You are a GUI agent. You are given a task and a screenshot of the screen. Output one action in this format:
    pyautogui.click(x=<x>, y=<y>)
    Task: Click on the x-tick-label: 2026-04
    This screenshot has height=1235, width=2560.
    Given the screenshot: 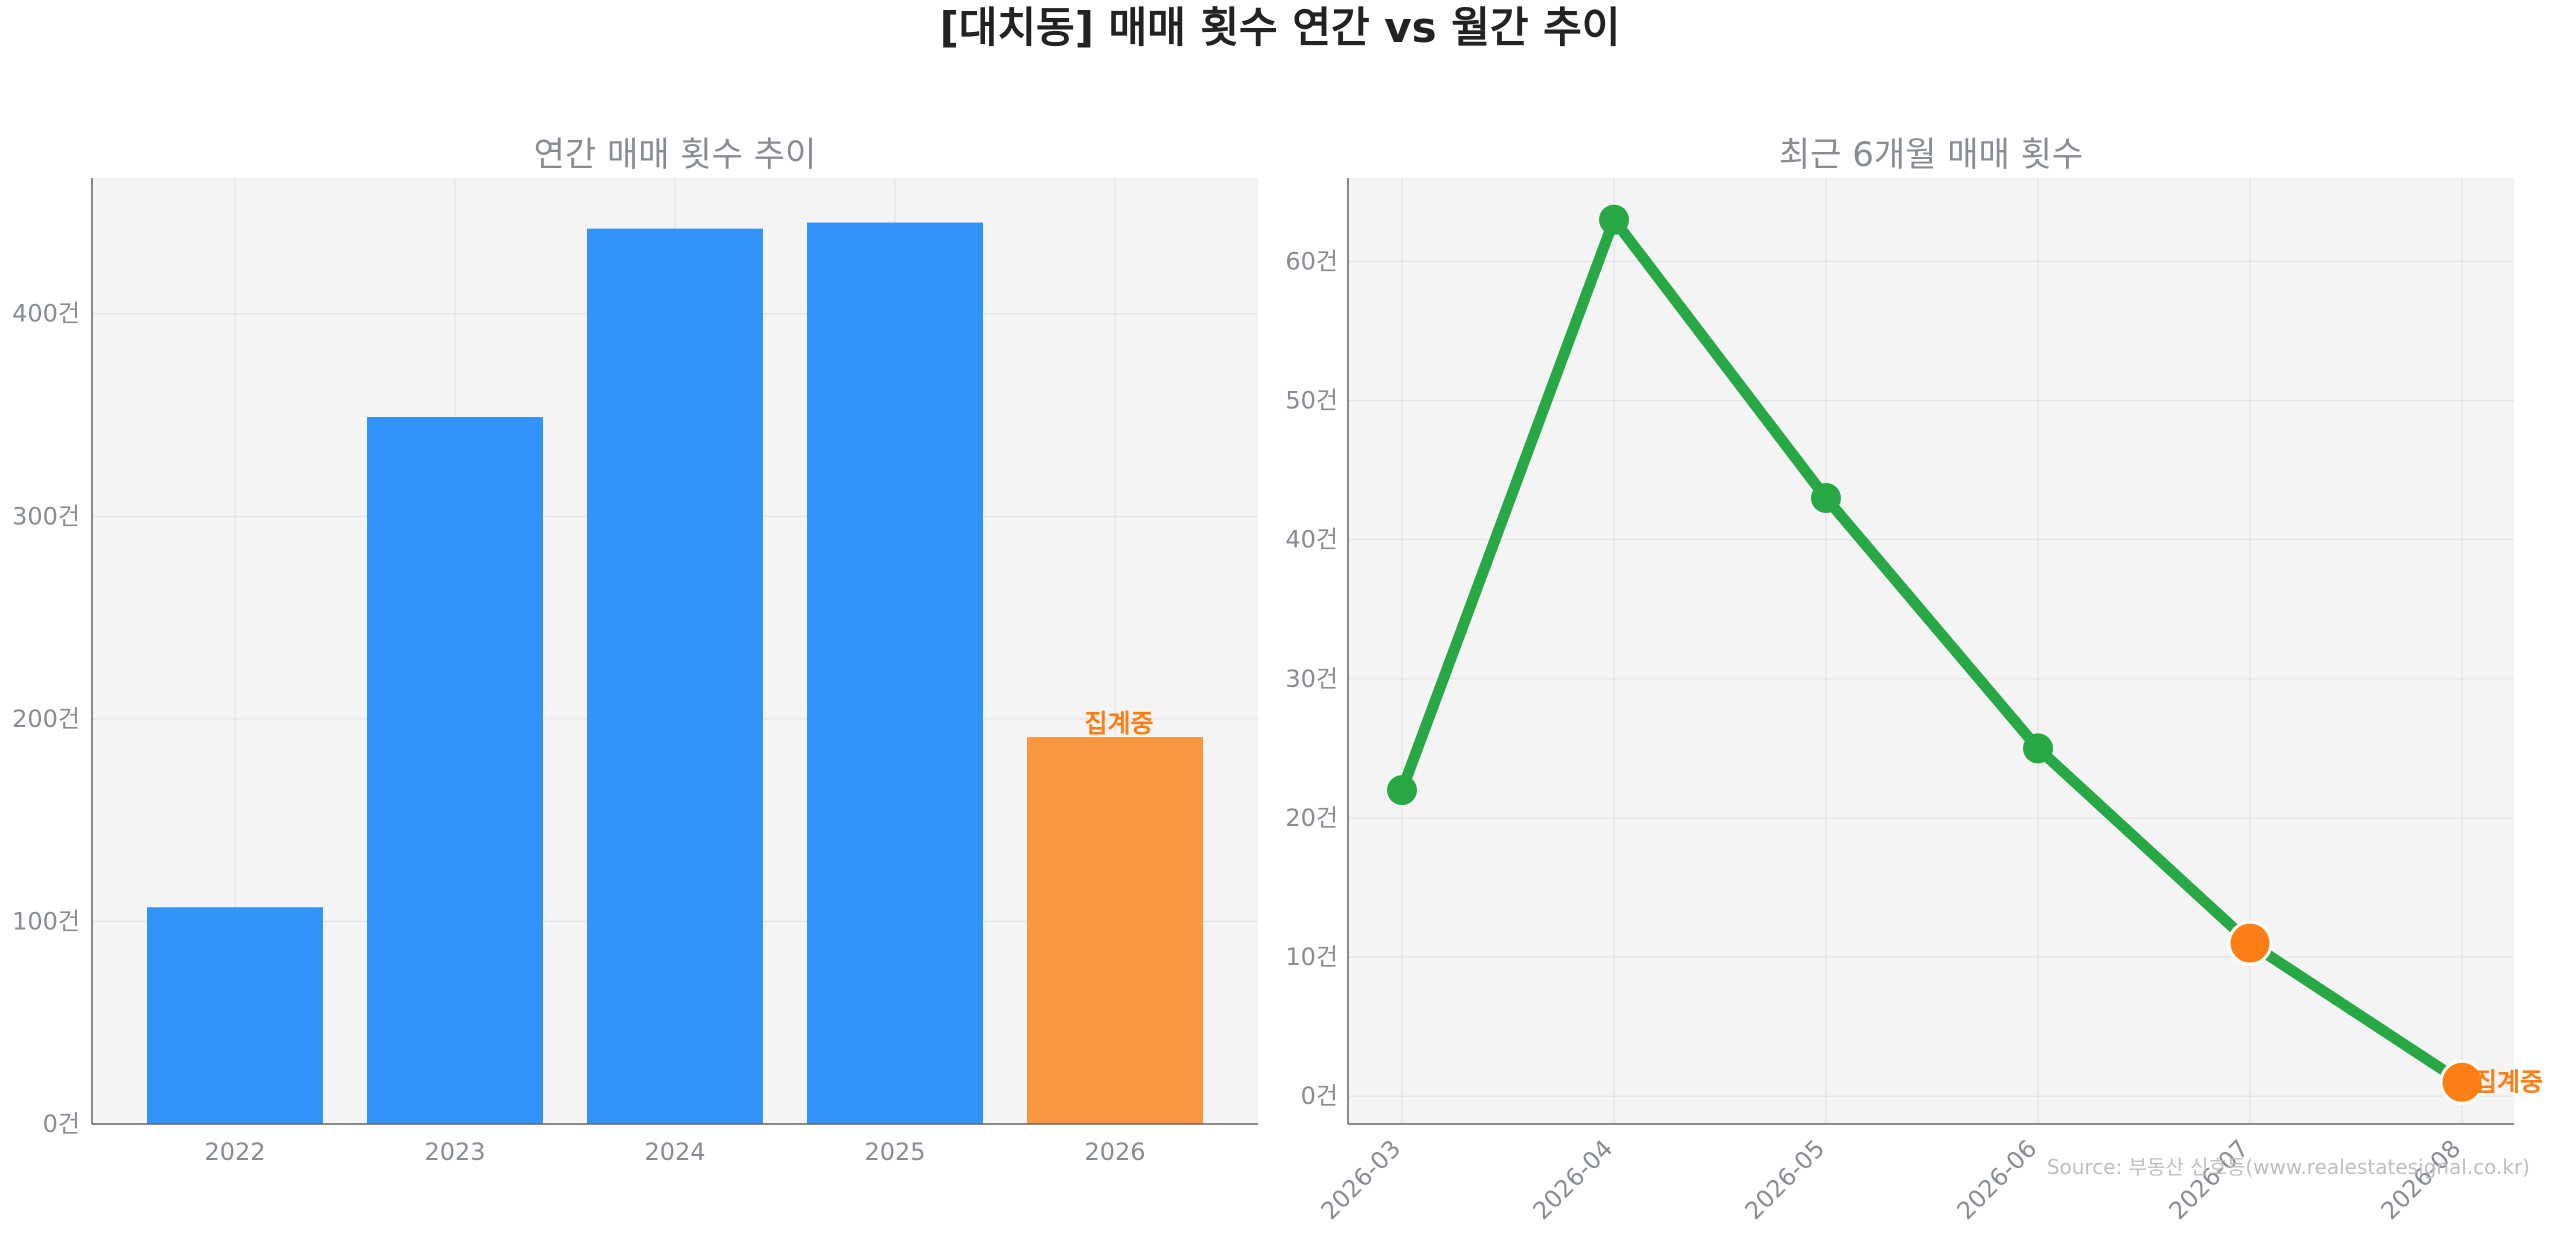 What is the action you would take?
    pyautogui.click(x=1573, y=1179)
    